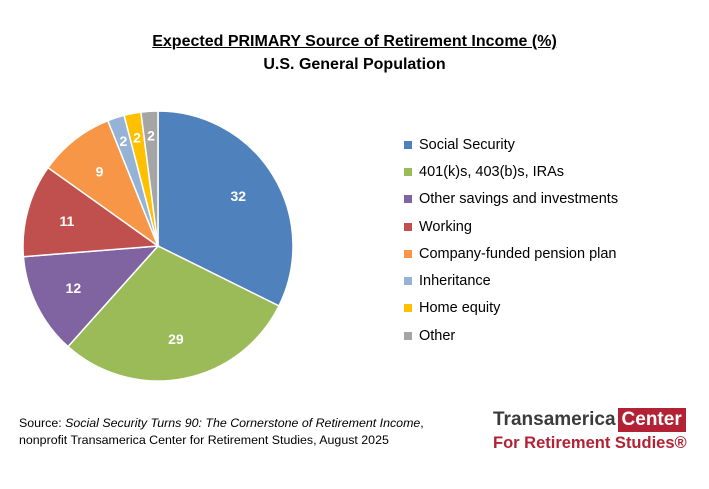 The height and width of the screenshot is (489, 709). Describe the element at coordinates (239, 196) in the screenshot. I see `pie-data-label: 32` at that location.